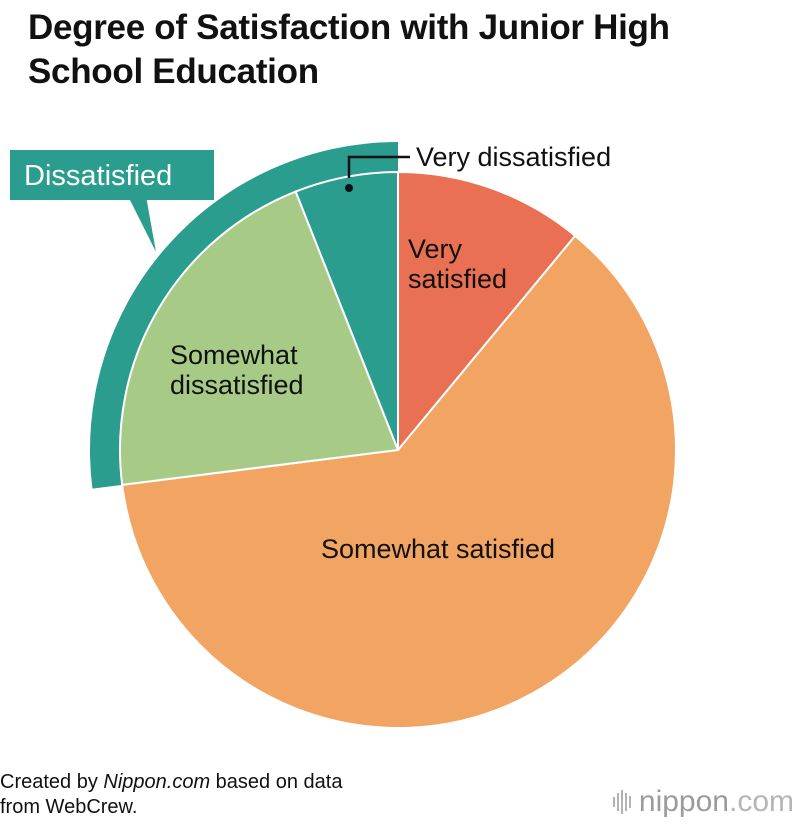 This screenshot has height=830, width=800. Describe the element at coordinates (142, 224) in the screenshot. I see `dissatisfied-callout-pointer` at that location.